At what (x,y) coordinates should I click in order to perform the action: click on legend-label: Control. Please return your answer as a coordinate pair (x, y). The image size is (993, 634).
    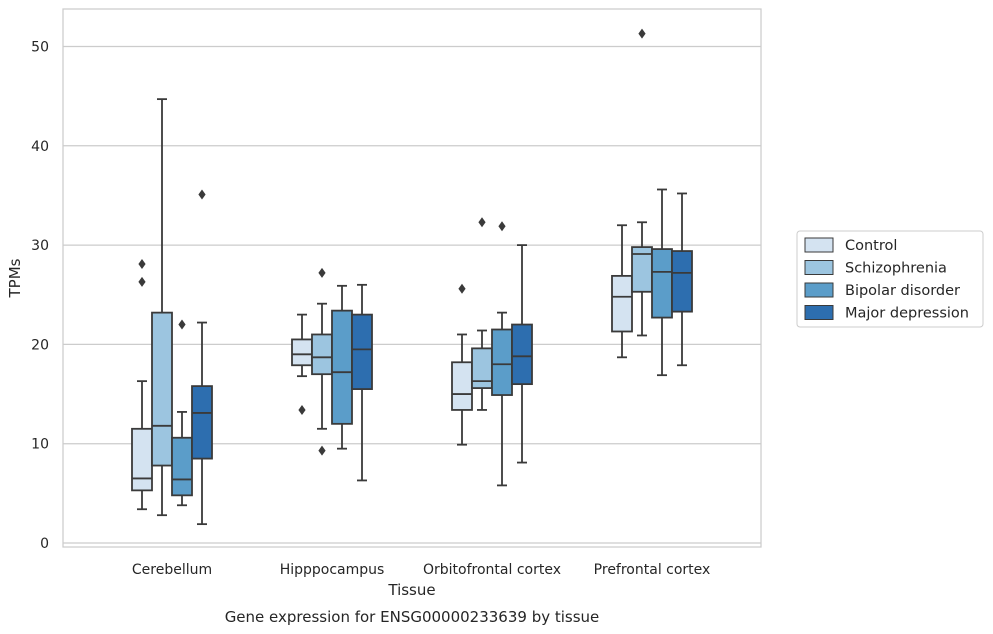
    Looking at the image, I should click on (871, 246).